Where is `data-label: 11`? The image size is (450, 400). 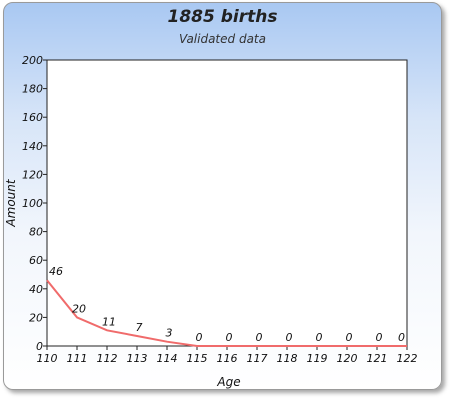 data-label: 11 is located at coordinates (109, 321).